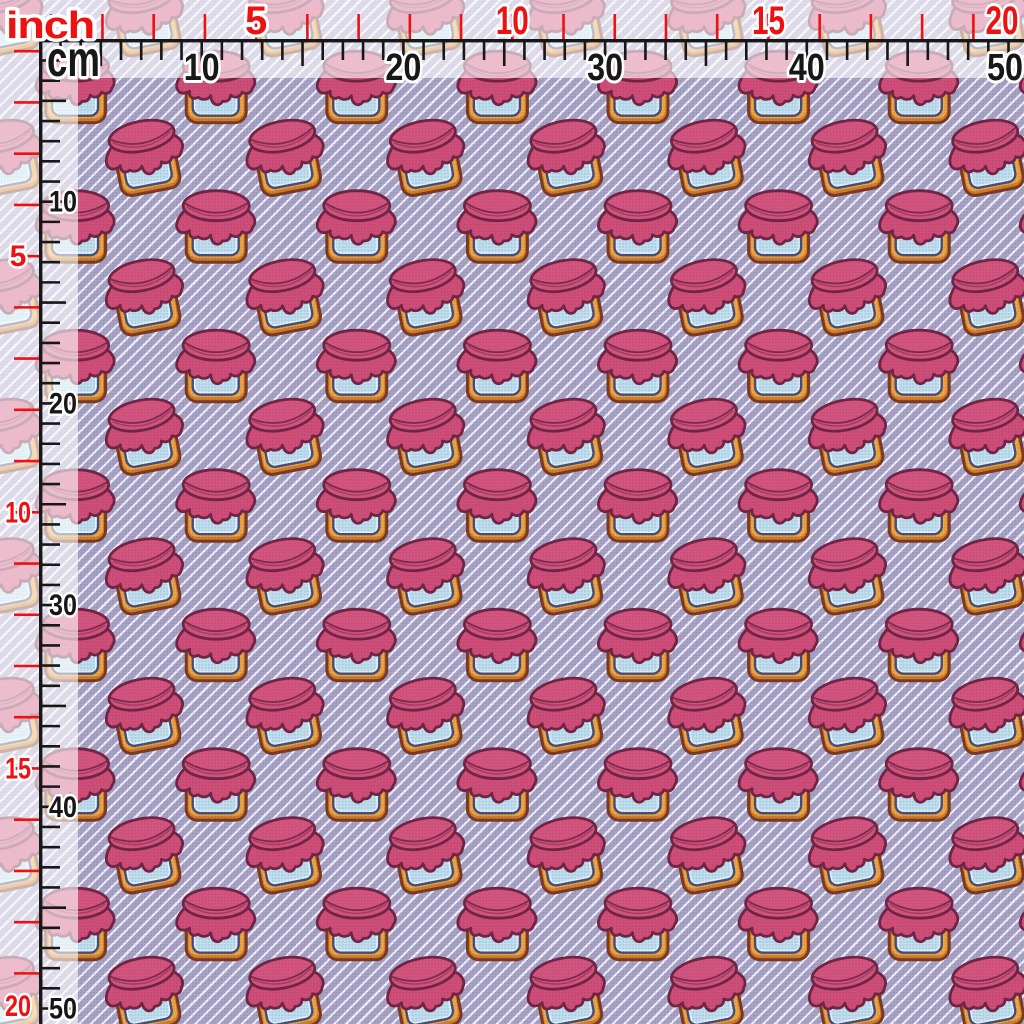 This screenshot has width=1024, height=1024. Describe the element at coordinates (50, 26) in the screenshot. I see `inch-unit-label: inch` at that location.